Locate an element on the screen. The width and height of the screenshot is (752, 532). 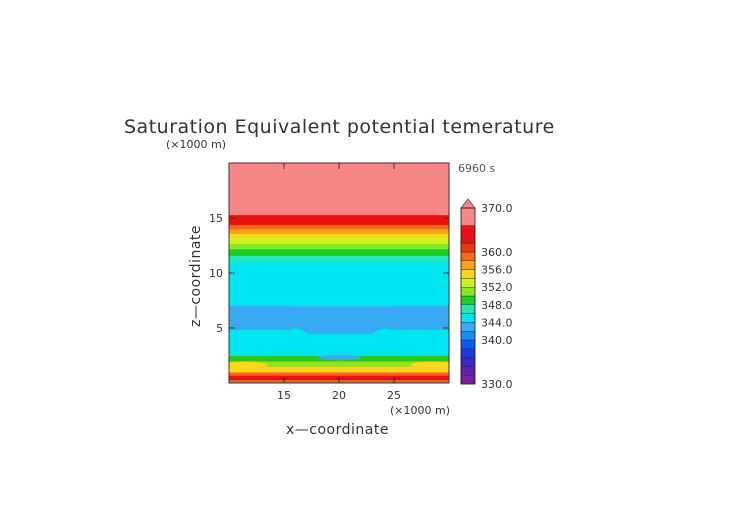
colorbar-tick-label: 356.0 is located at coordinates (497, 270).